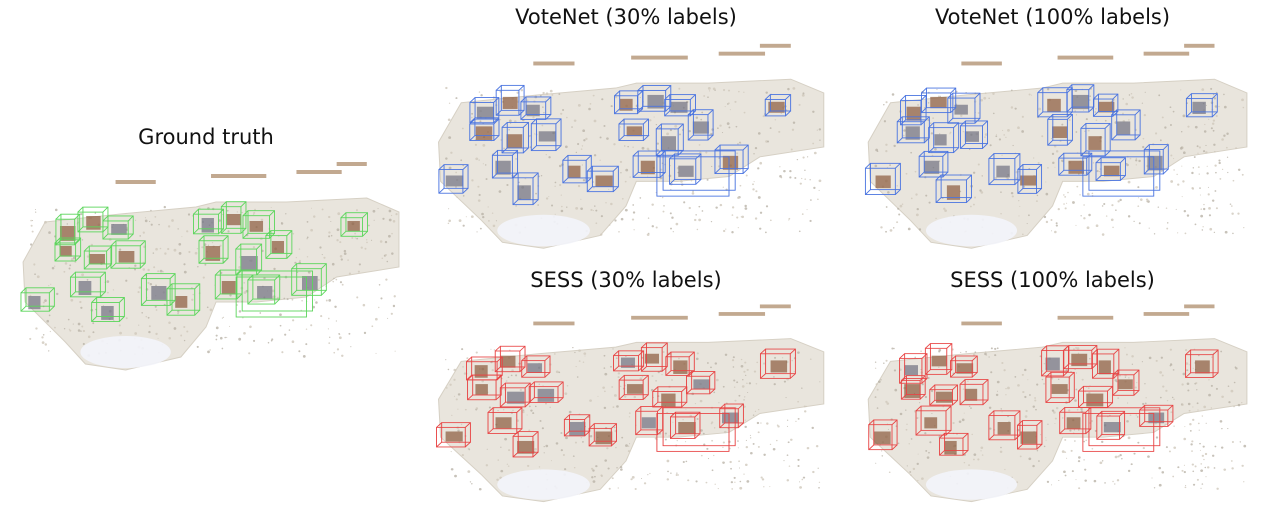  Describe the element at coordinates (626, 280) in the screenshot. I see `panel-title: SESS (30% labels)` at that location.